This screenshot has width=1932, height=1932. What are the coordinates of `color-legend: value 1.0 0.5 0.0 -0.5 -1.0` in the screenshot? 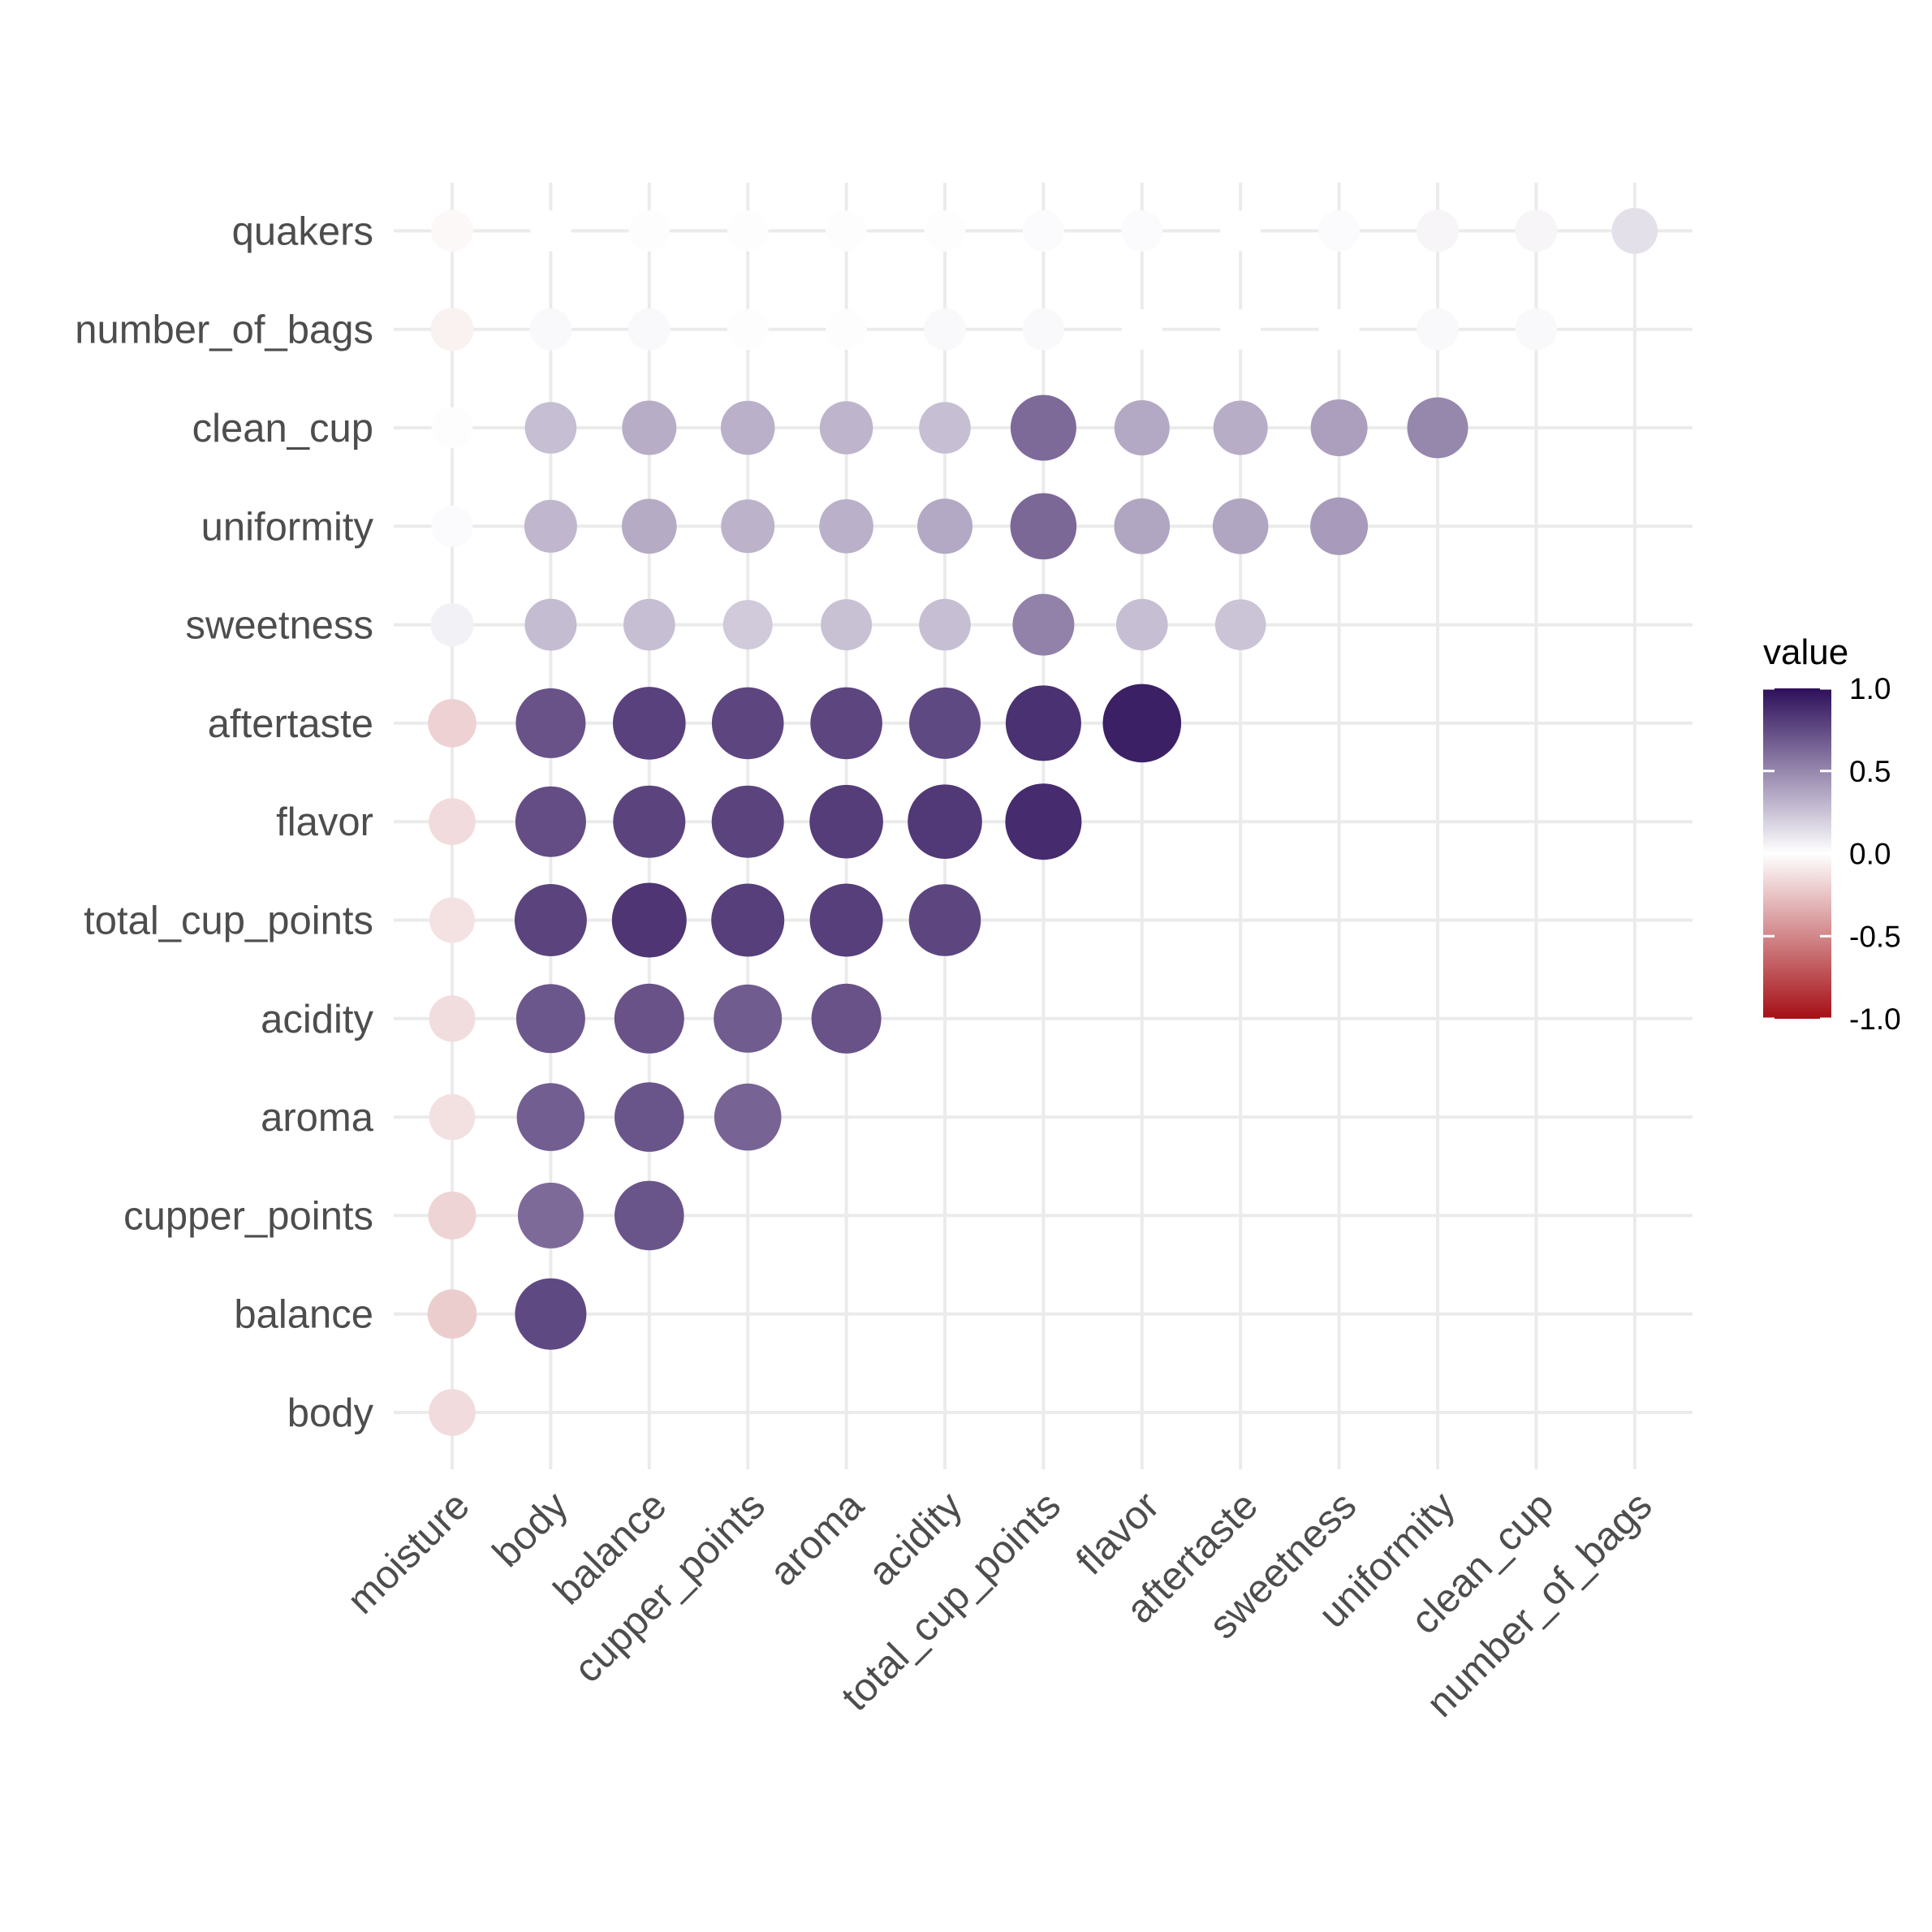 It's located at (1832, 834).